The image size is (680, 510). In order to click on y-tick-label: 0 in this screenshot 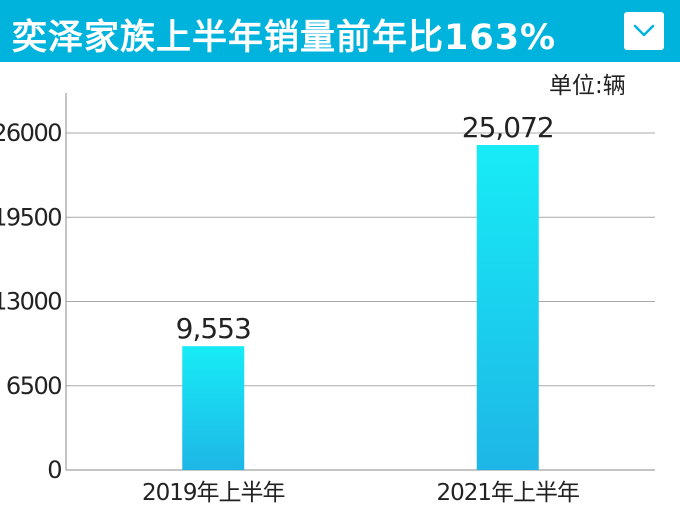, I will do `click(54, 470)`.